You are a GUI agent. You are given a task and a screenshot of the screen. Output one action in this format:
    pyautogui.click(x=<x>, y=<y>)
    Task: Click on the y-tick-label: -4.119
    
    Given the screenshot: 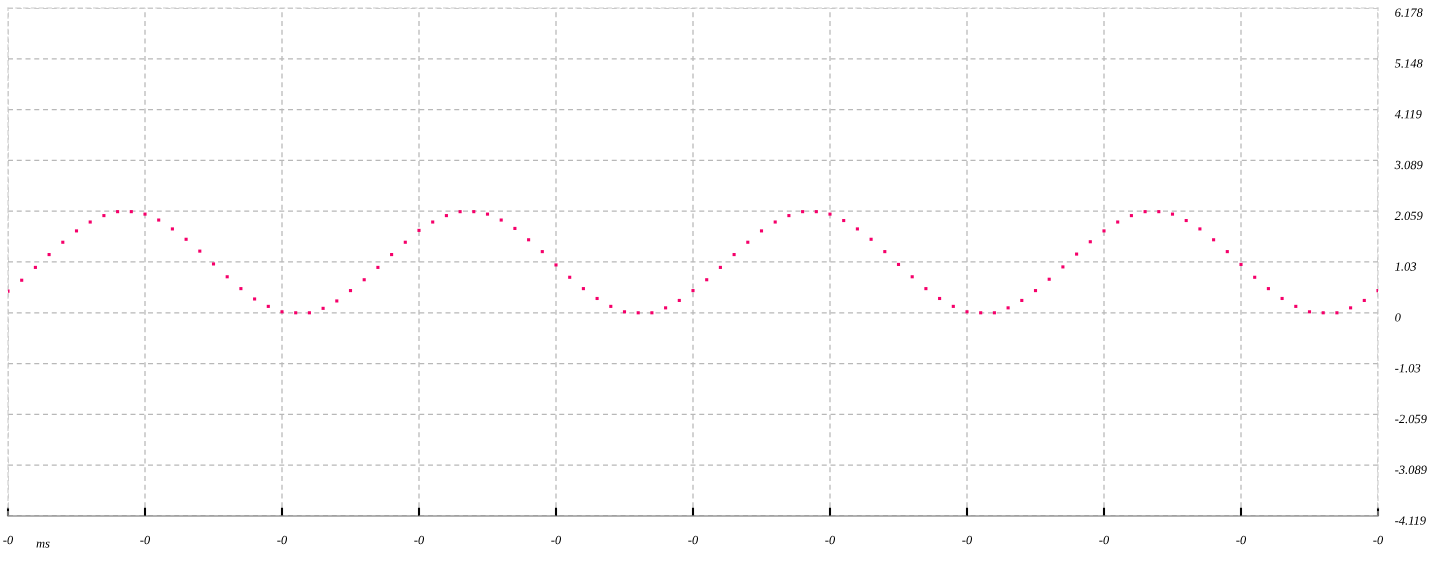 What is the action you would take?
    pyautogui.click(x=1410, y=520)
    